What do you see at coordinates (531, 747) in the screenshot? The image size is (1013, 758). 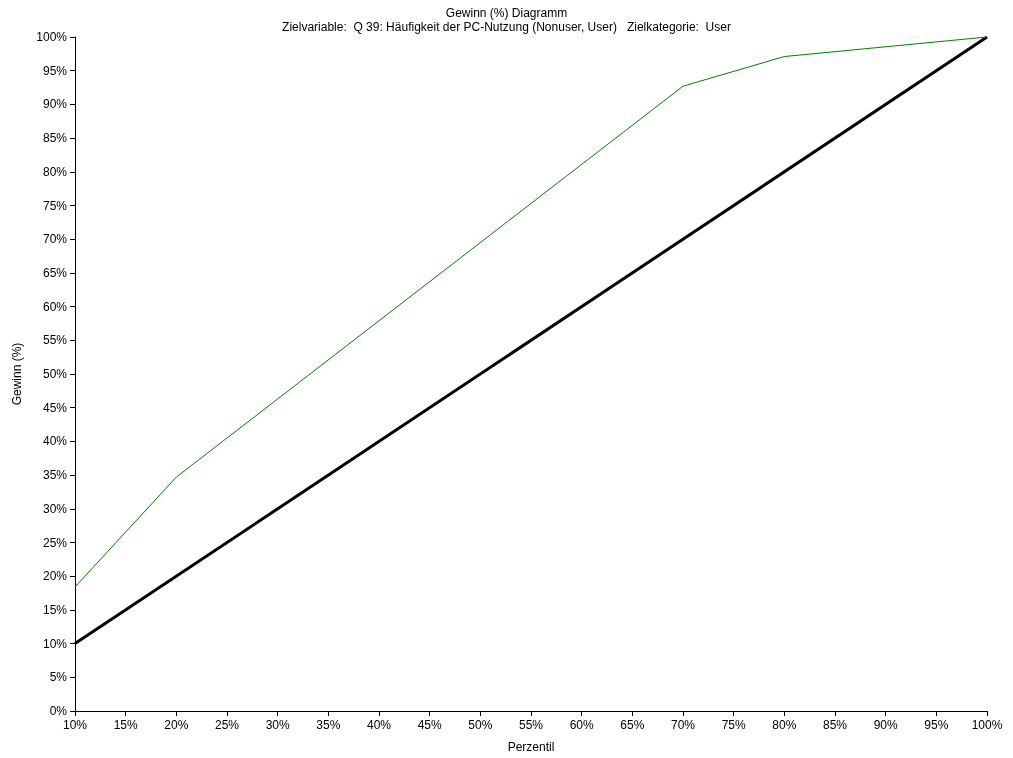 I see `x-axis-title: Perzentil` at bounding box center [531, 747].